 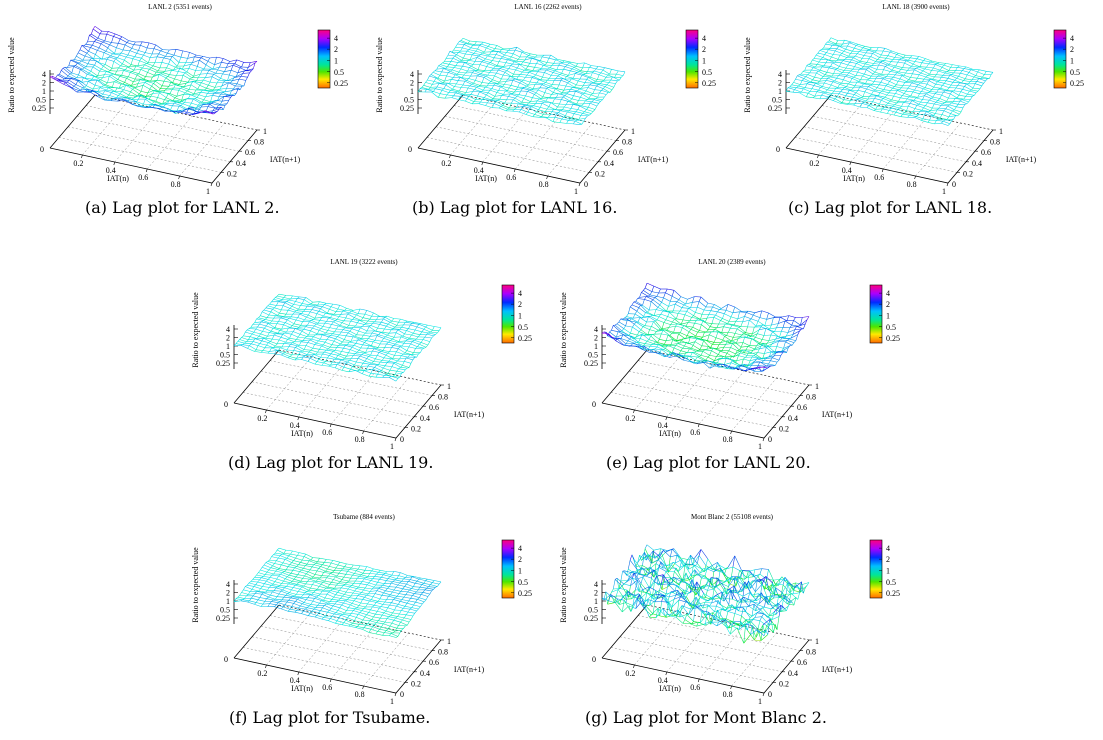 What do you see at coordinates (847, 170) in the screenshot?
I see `x-tick-label: 0.4` at bounding box center [847, 170].